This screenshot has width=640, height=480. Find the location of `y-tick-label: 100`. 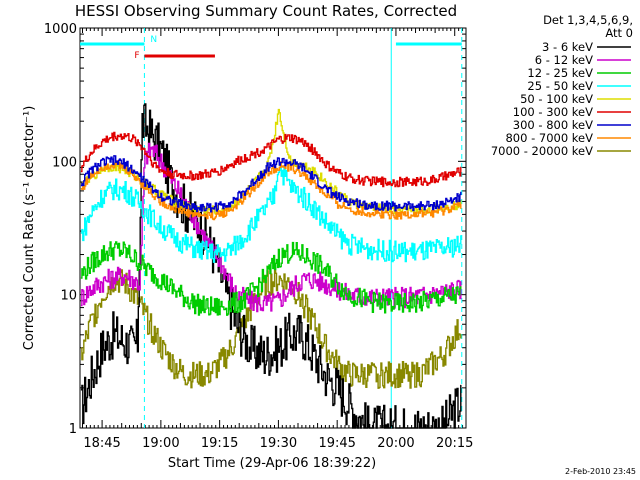

y-tick-label: 100 is located at coordinates (64, 162).